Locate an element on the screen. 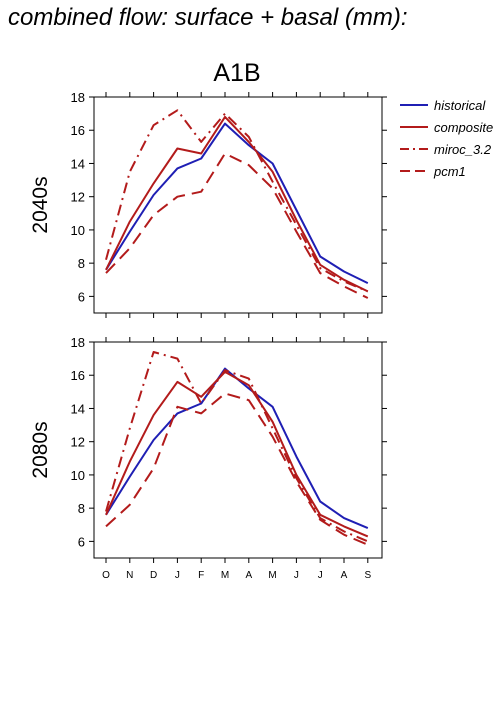 Image resolution: width=501 pixels, height=709 pixels. panel-label-2040s: 2040s is located at coordinates (40, 204).